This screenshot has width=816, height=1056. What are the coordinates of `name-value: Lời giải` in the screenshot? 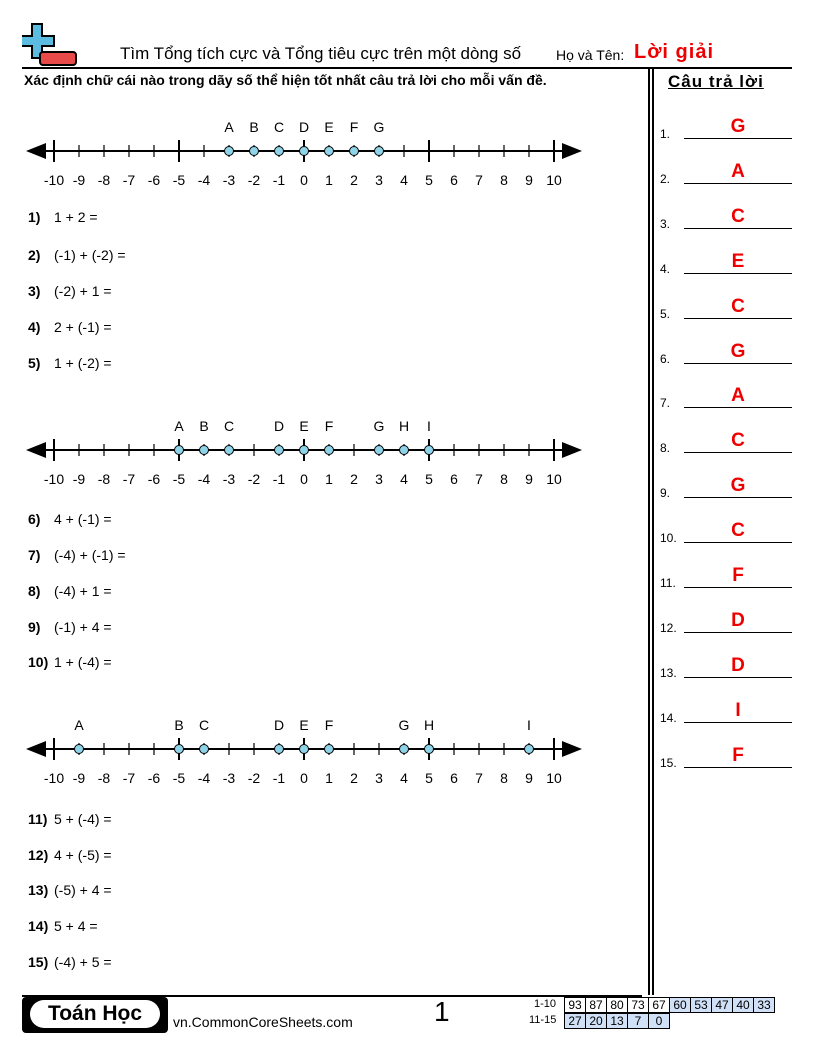 It's located at (674, 52).